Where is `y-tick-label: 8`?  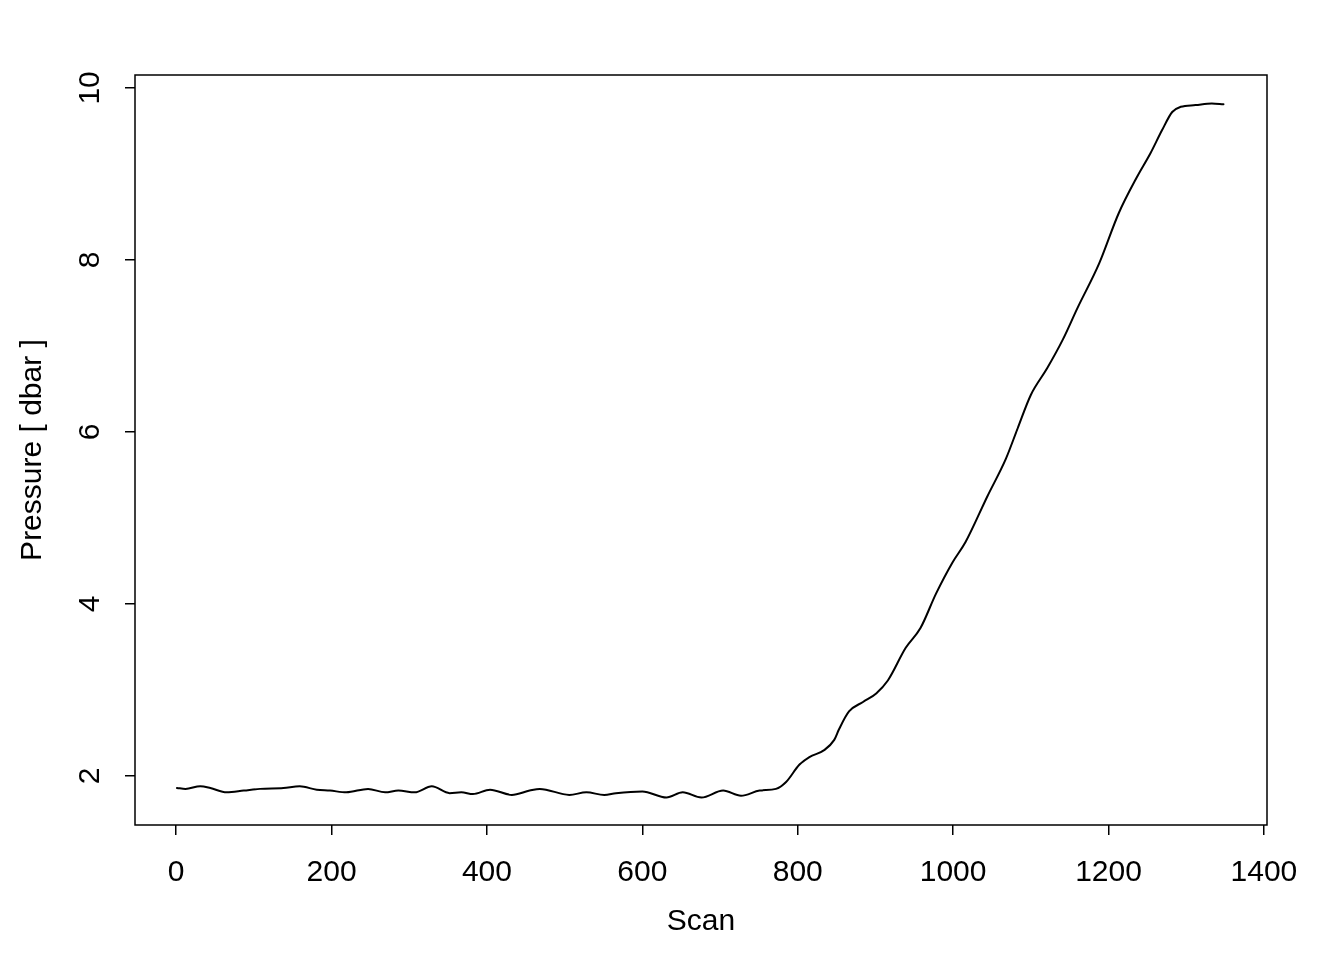
y-tick-label: 8 is located at coordinates (89, 260).